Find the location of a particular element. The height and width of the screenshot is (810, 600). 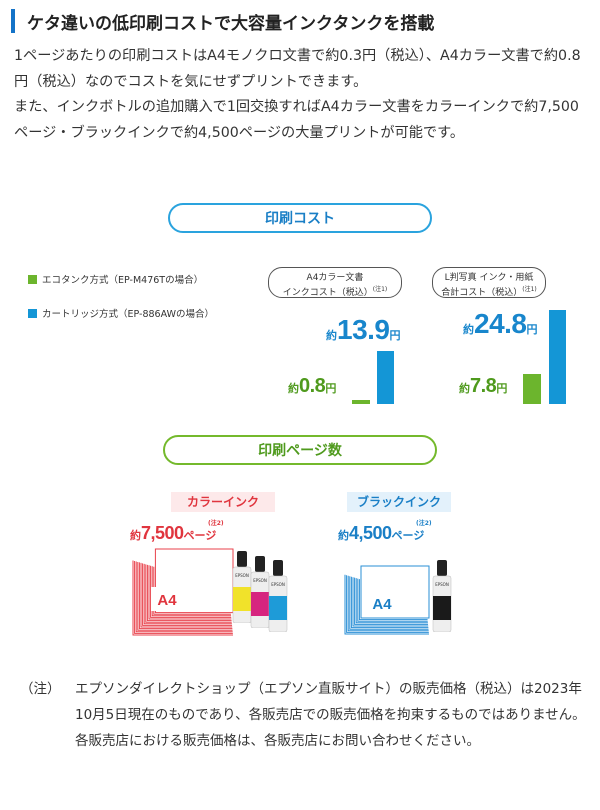

color-ink-note: (注2) is located at coordinates (216, 523).